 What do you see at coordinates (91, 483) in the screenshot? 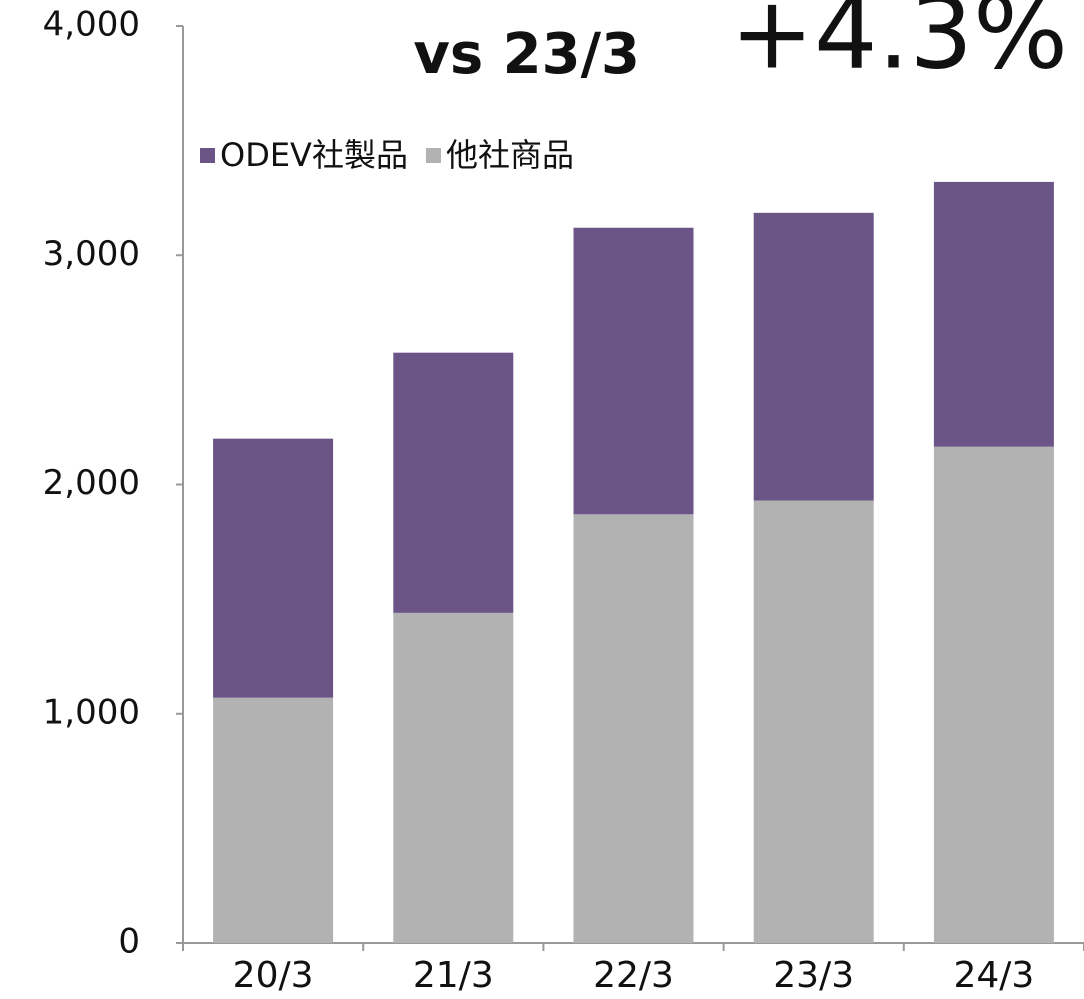
I see `y-tick-label: 2,000` at bounding box center [91, 483].